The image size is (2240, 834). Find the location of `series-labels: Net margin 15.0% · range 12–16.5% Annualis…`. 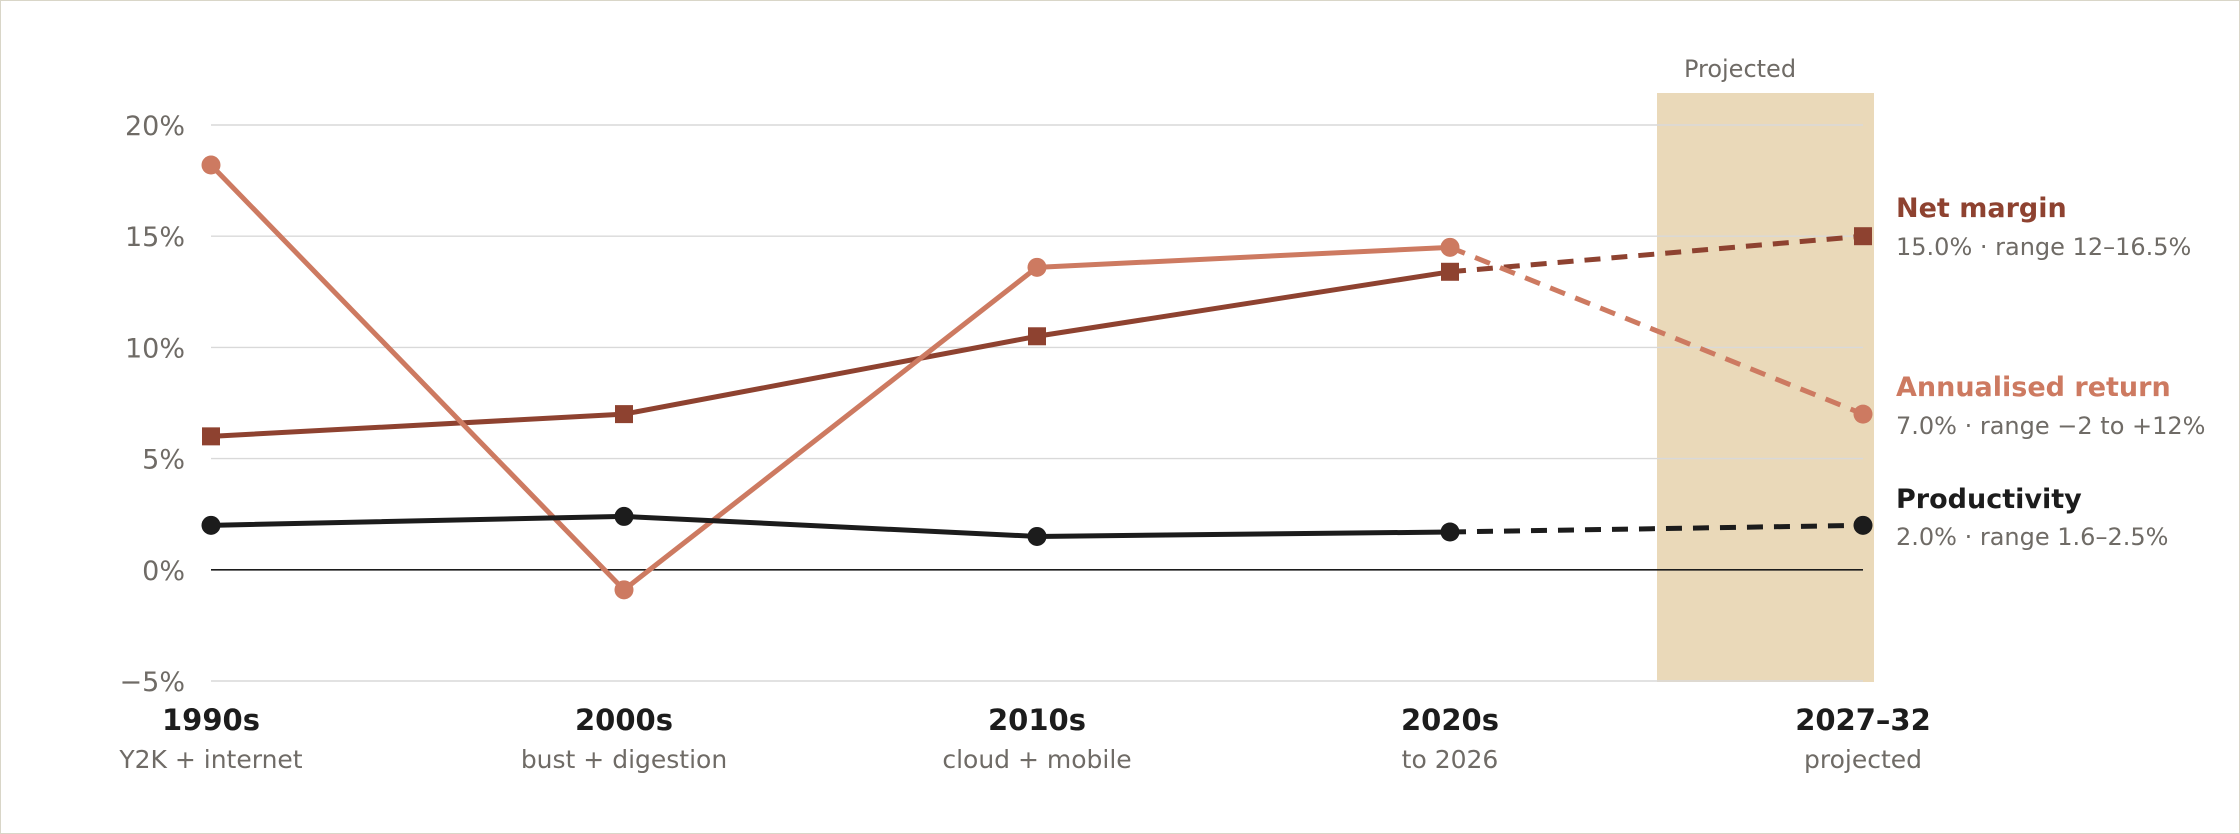

series-labels: Net margin 15.0% · range 12–16.5% Annualis… is located at coordinates (2050, 372).